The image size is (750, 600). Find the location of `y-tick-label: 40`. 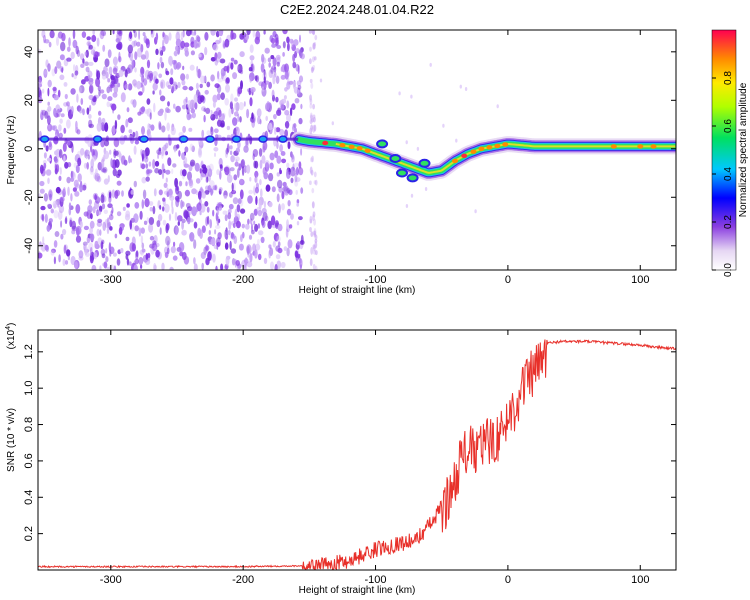

y-tick-label: 40 is located at coordinates (29, 52).